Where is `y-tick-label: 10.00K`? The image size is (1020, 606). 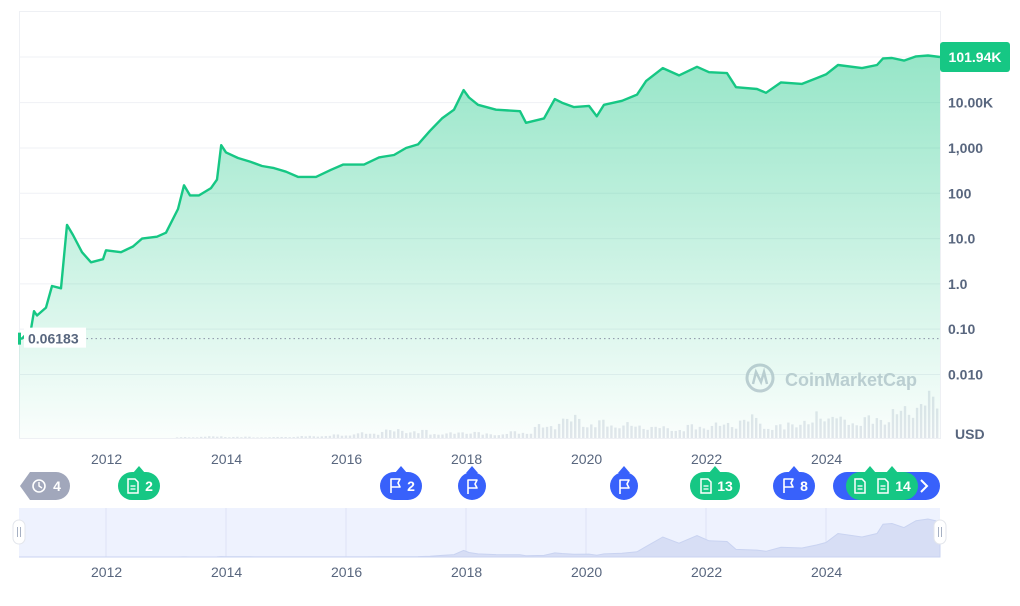
y-tick-label: 10.00K is located at coordinates (970, 103).